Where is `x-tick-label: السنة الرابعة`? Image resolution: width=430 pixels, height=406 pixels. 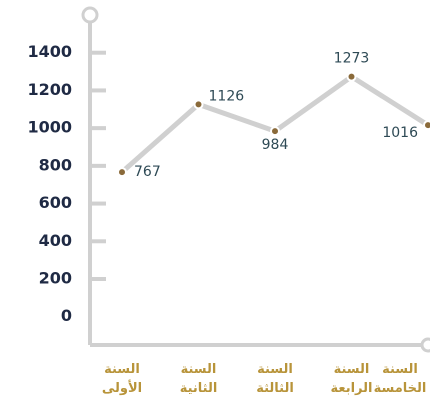
x-tick-label: السنة الرابعة is located at coordinates (351, 379).